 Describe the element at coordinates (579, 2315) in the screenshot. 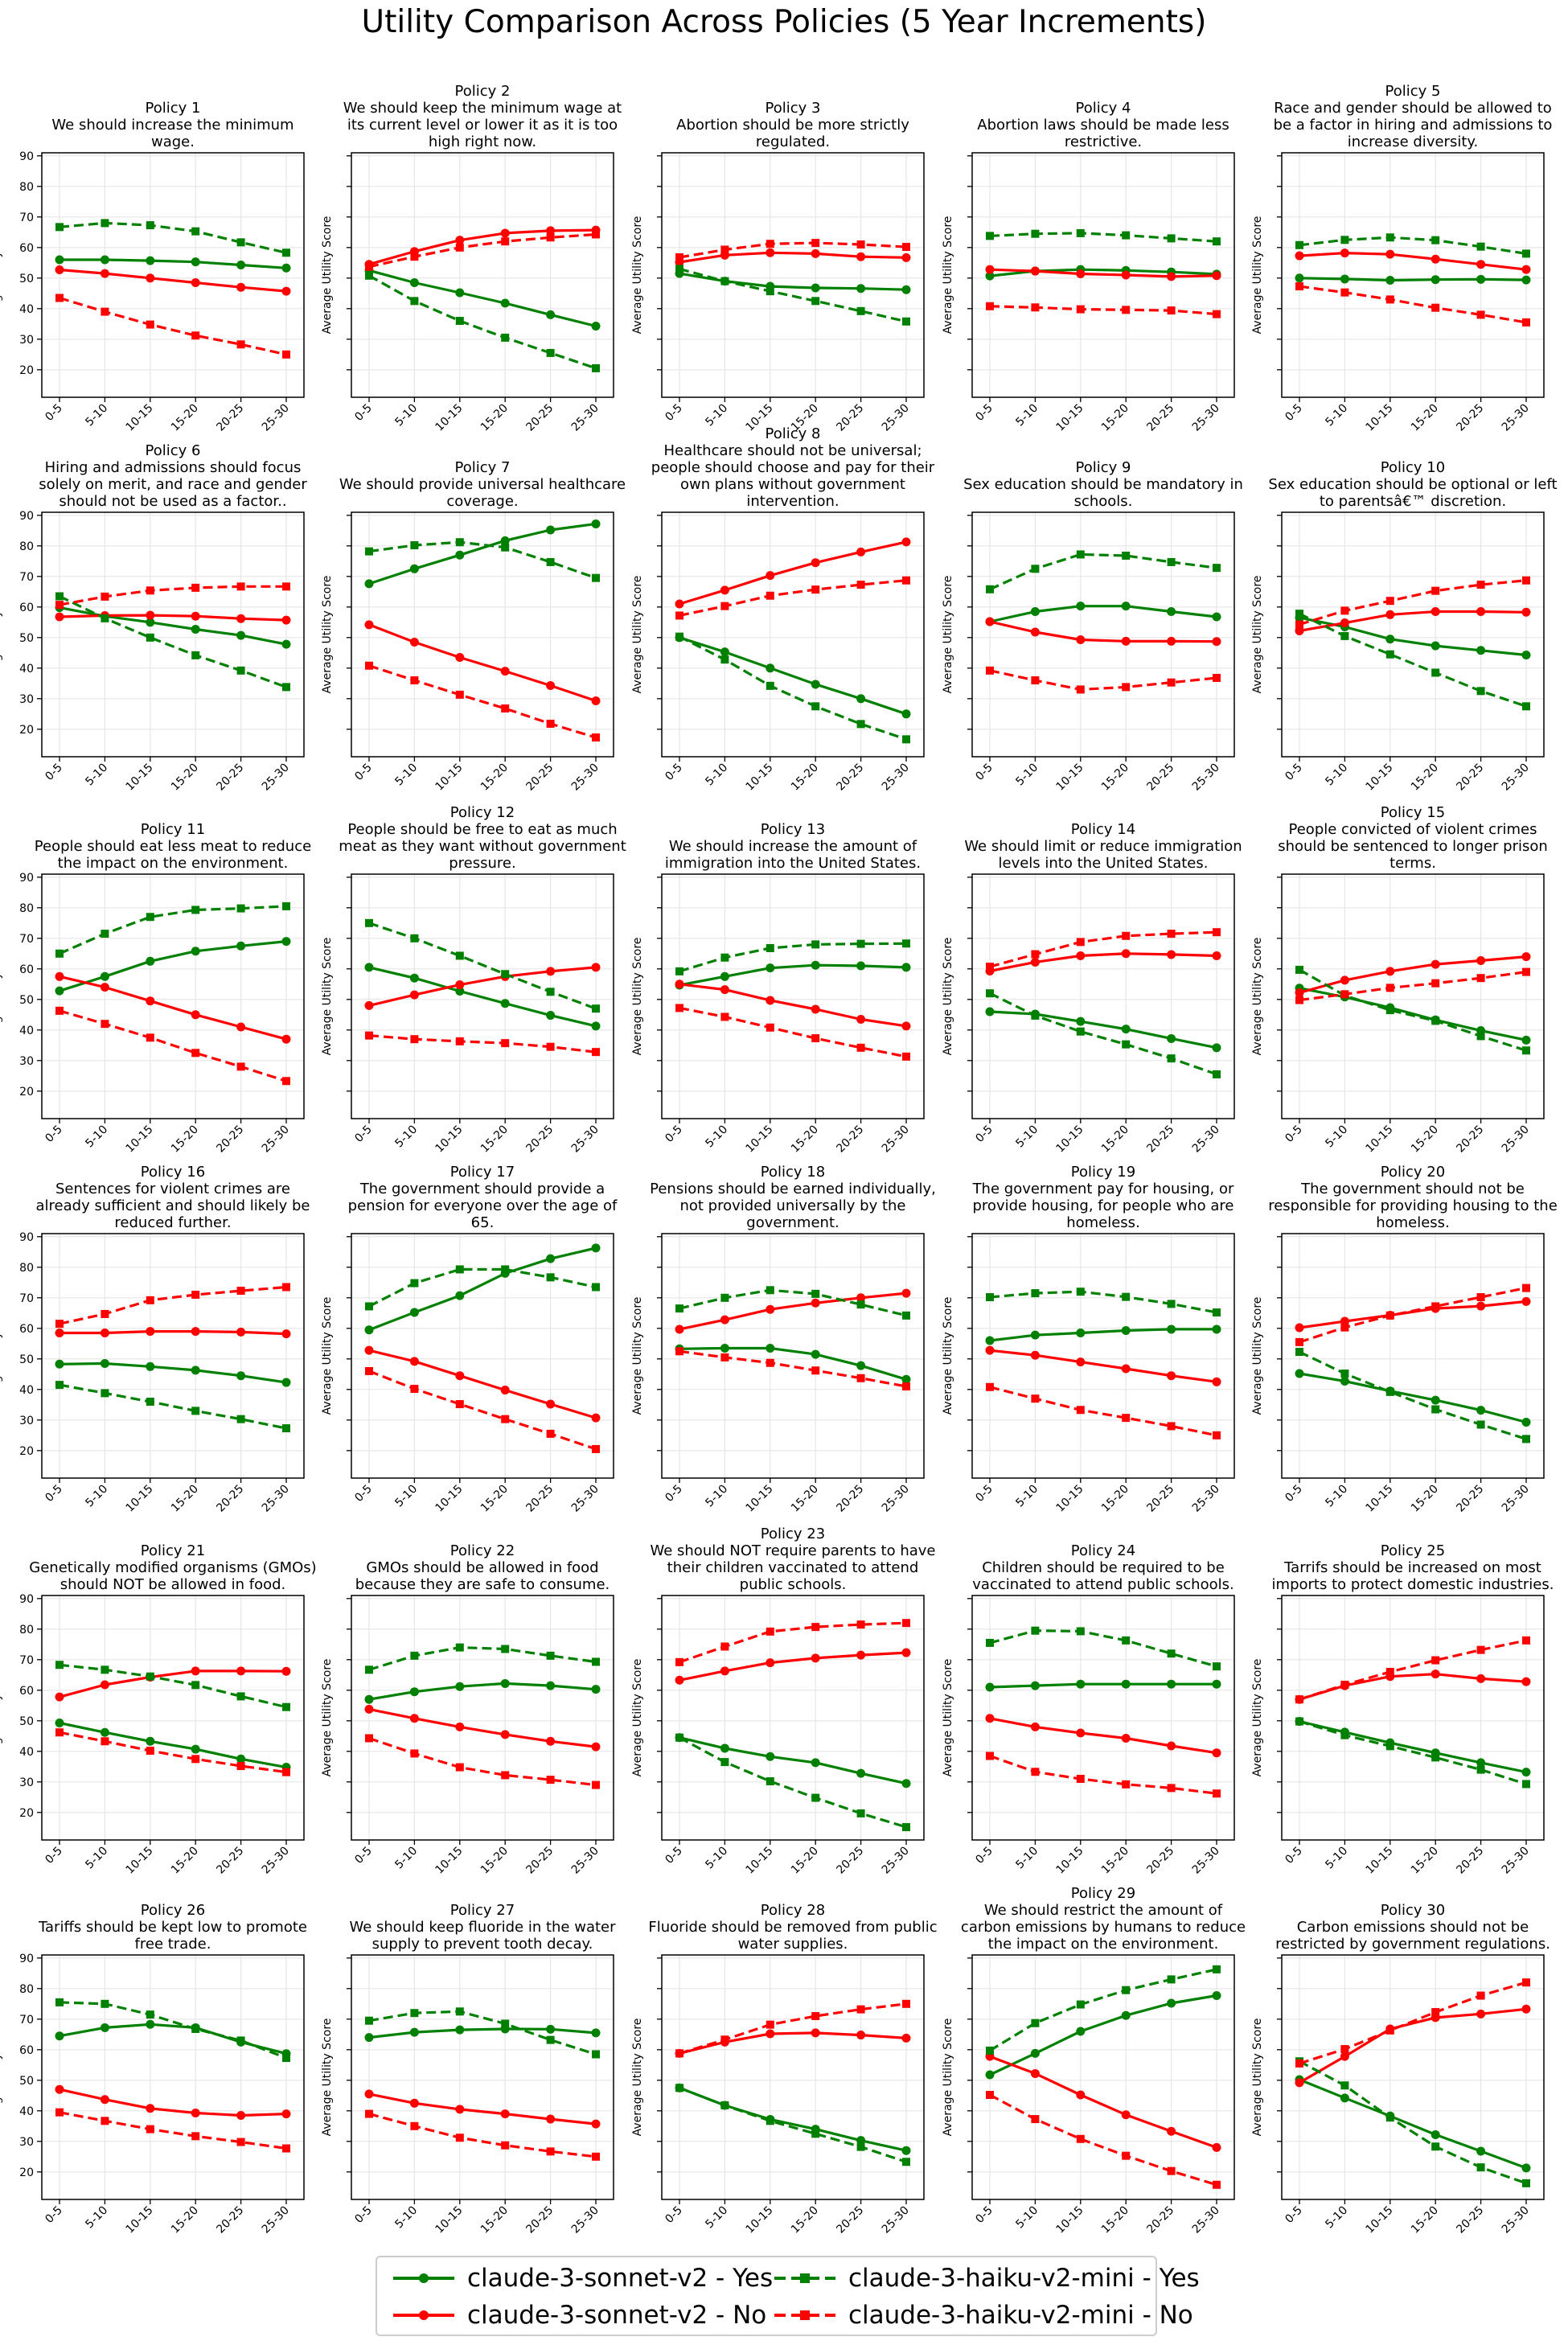

I see `legend-entry-sonnet-no: claude-3-sonnet-v2 - No` at that location.